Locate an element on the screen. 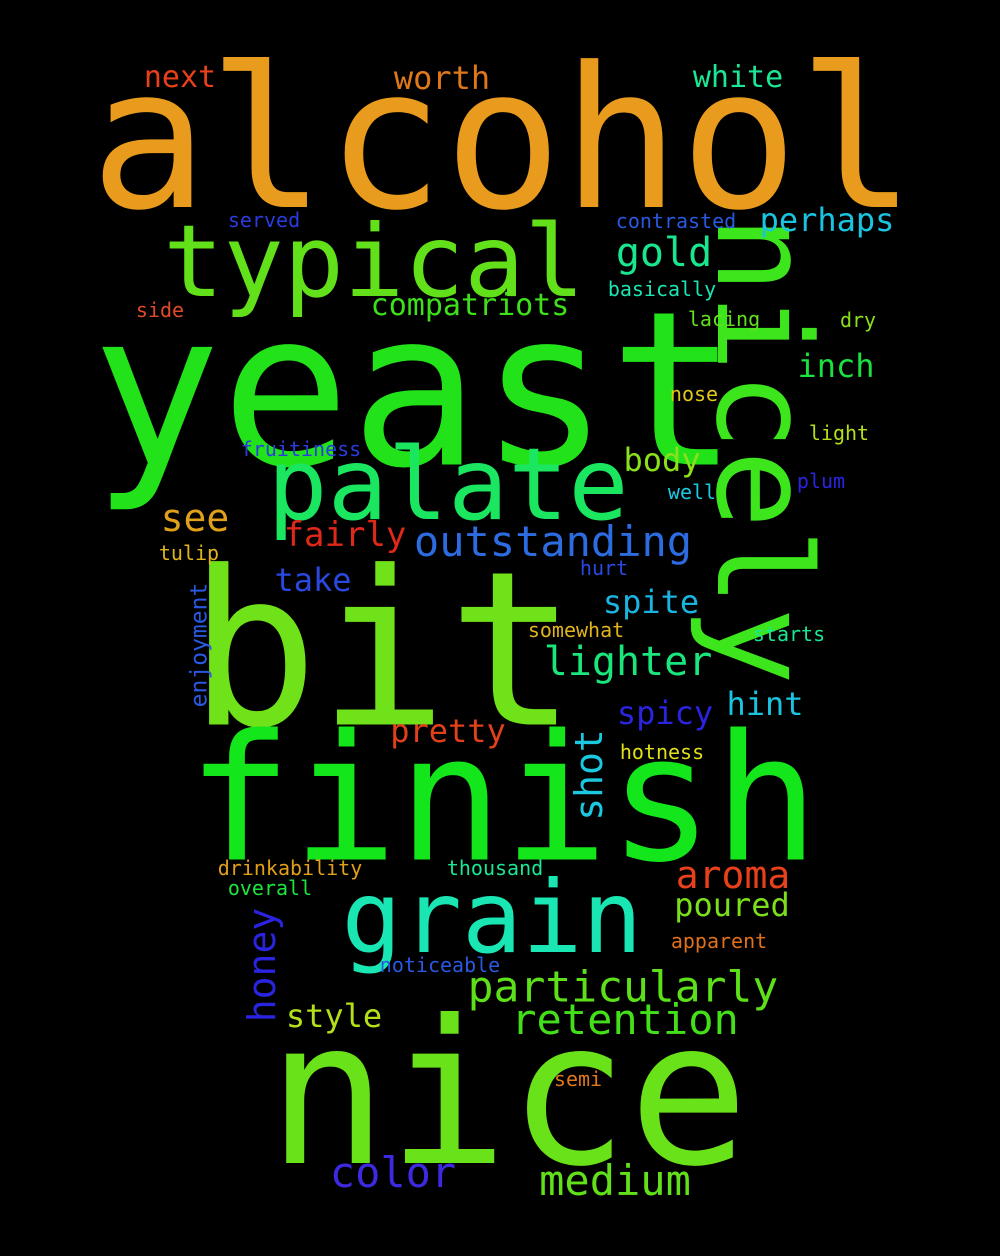 This screenshot has width=1000, height=1256. word-next: next is located at coordinates (180, 77).